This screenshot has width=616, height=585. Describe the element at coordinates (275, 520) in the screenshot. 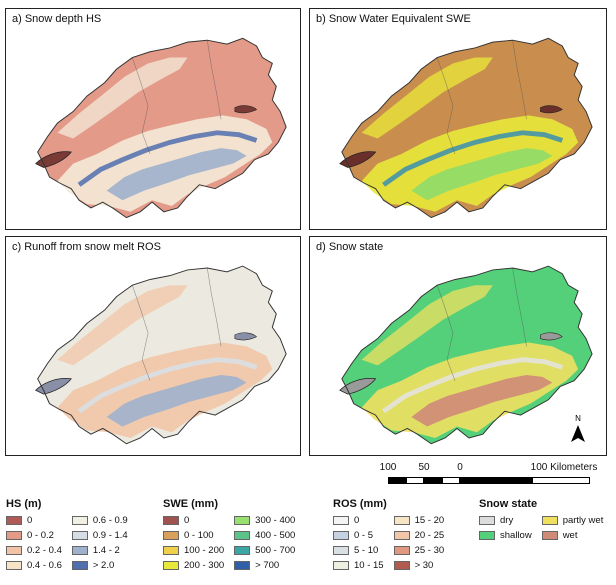

I see `legend-label: 300 - 400` at that location.